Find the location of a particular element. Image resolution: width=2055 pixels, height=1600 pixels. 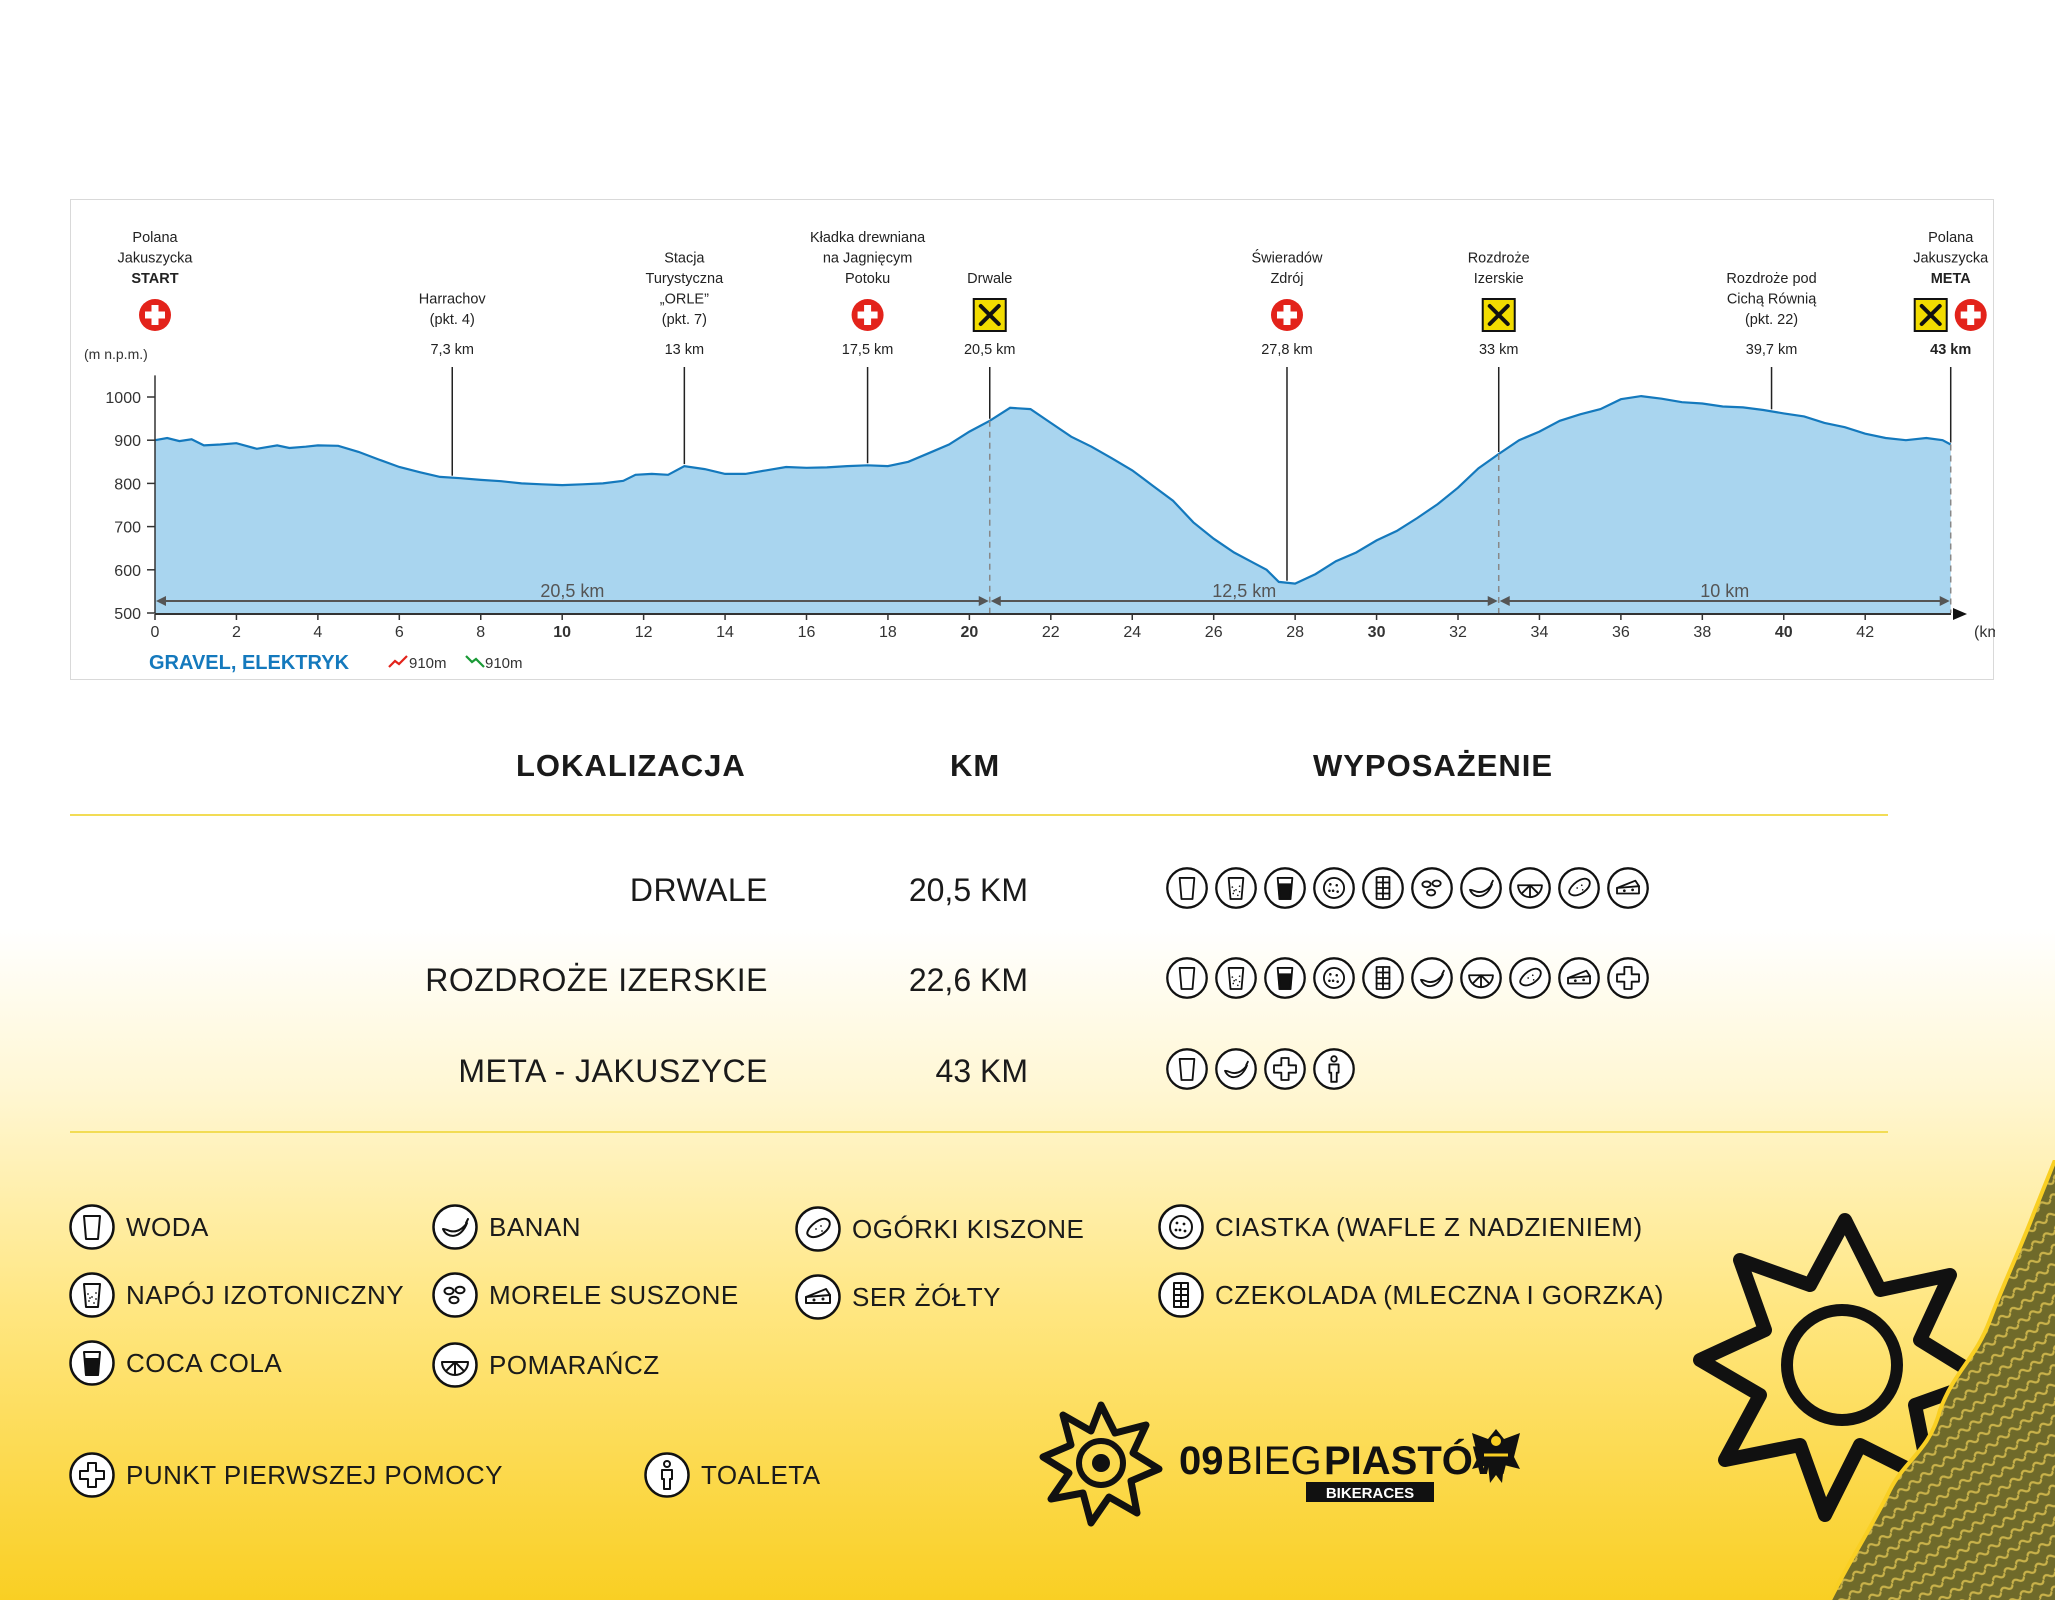

waypoint-name: Turystyczna is located at coordinates (685, 279).